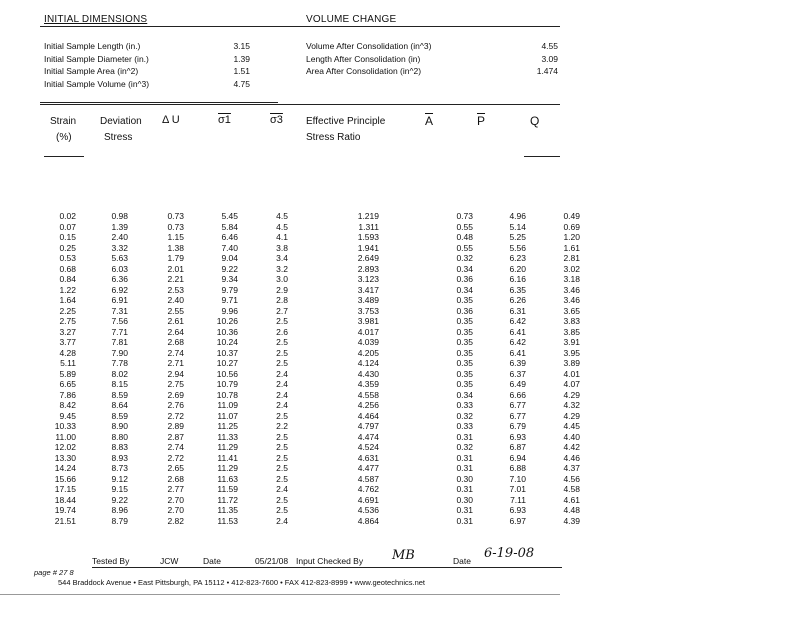  What do you see at coordinates (65, 426) in the screenshot?
I see `cell-strain: 10.33` at bounding box center [65, 426].